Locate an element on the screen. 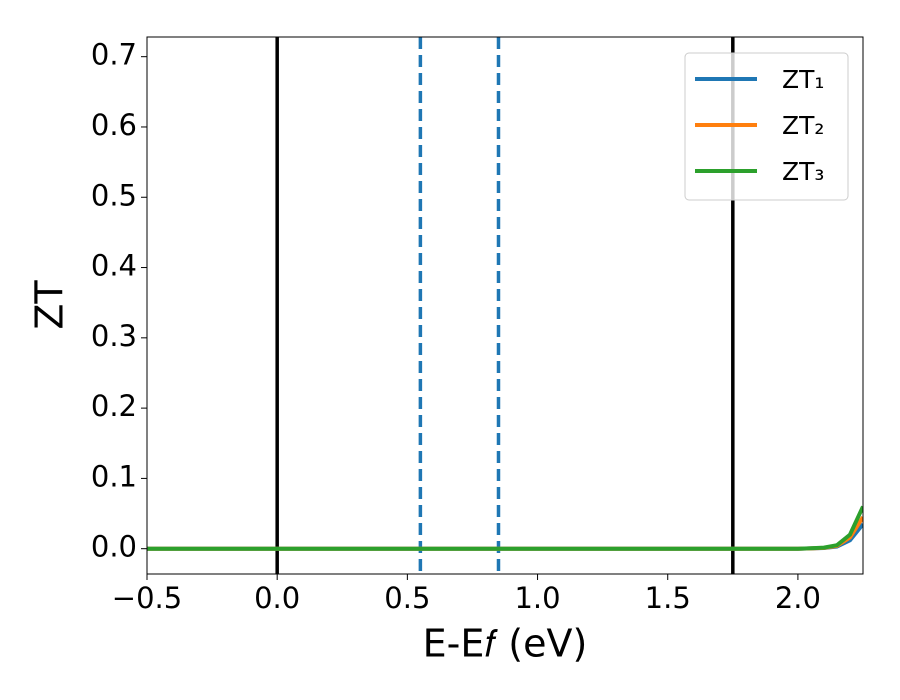  legend-box is located at coordinates (766, 126).